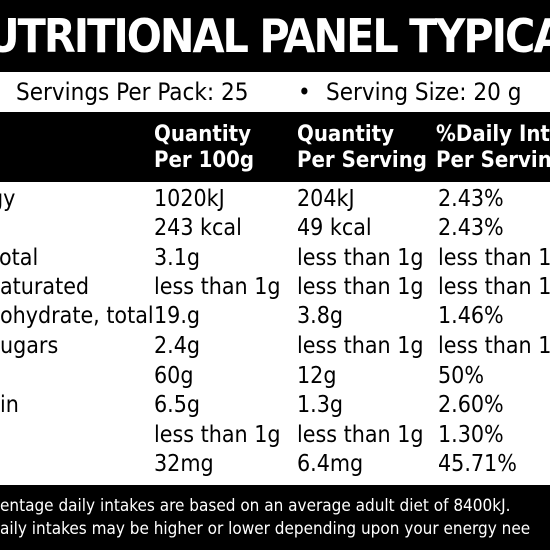 The height and width of the screenshot is (550, 550). Describe the element at coordinates (362, 147) in the screenshot. I see `header-per-serving: Quantity Per Serving` at that location.